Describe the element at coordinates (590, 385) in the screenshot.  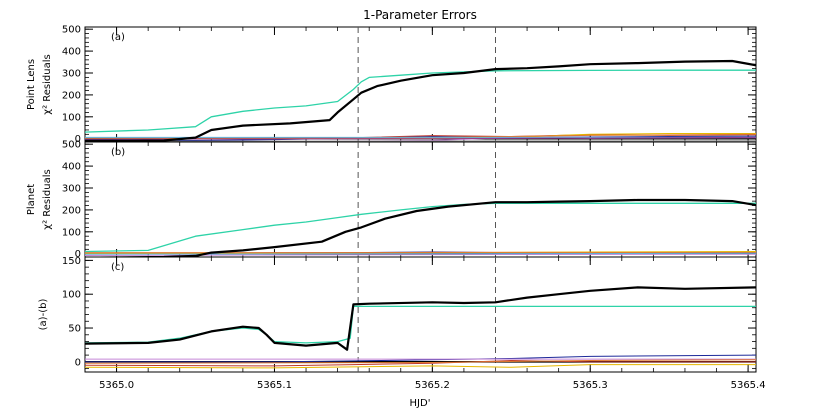
I see `x-tick-label: 5365.3` at that location.